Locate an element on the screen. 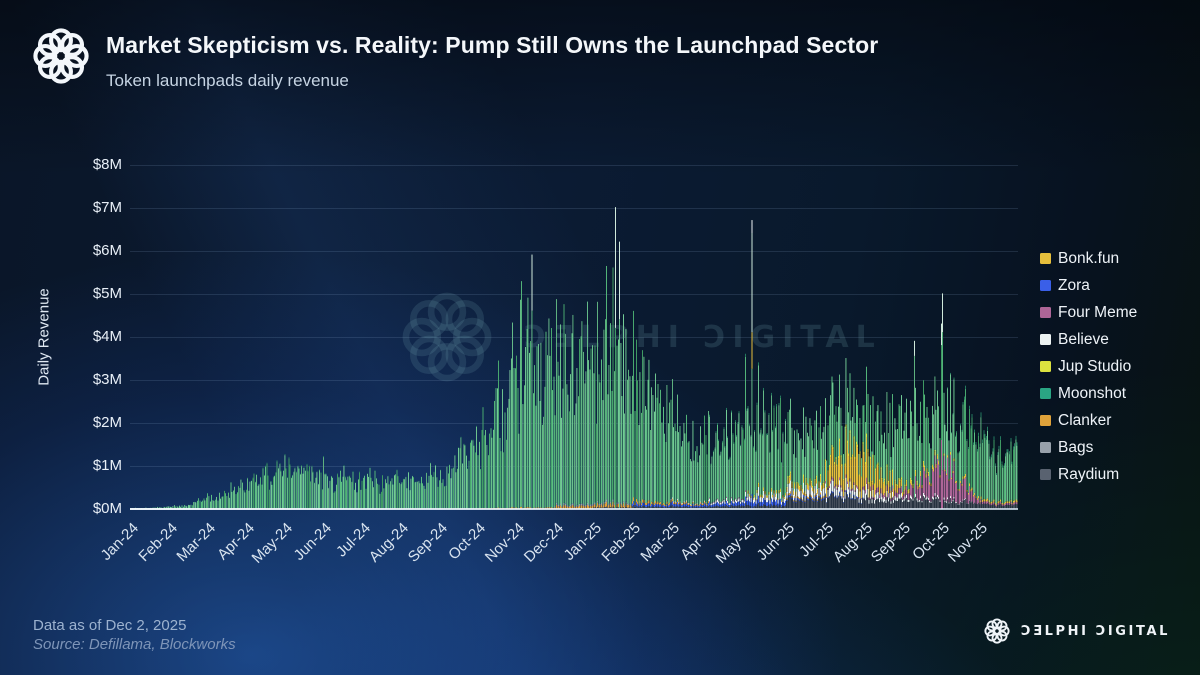 The image size is (1200, 675). legend-swatch-clanker is located at coordinates (1045, 420).